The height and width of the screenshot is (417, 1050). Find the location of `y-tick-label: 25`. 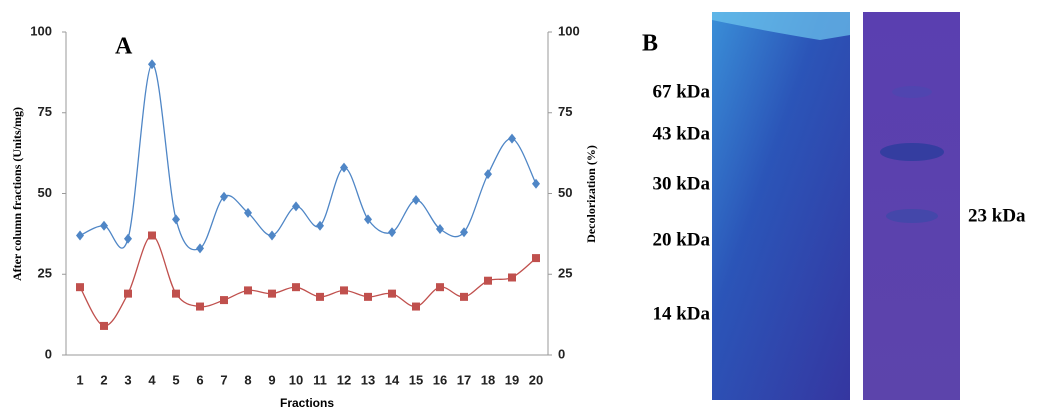

y-tick-label: 25 is located at coordinates (45, 273).